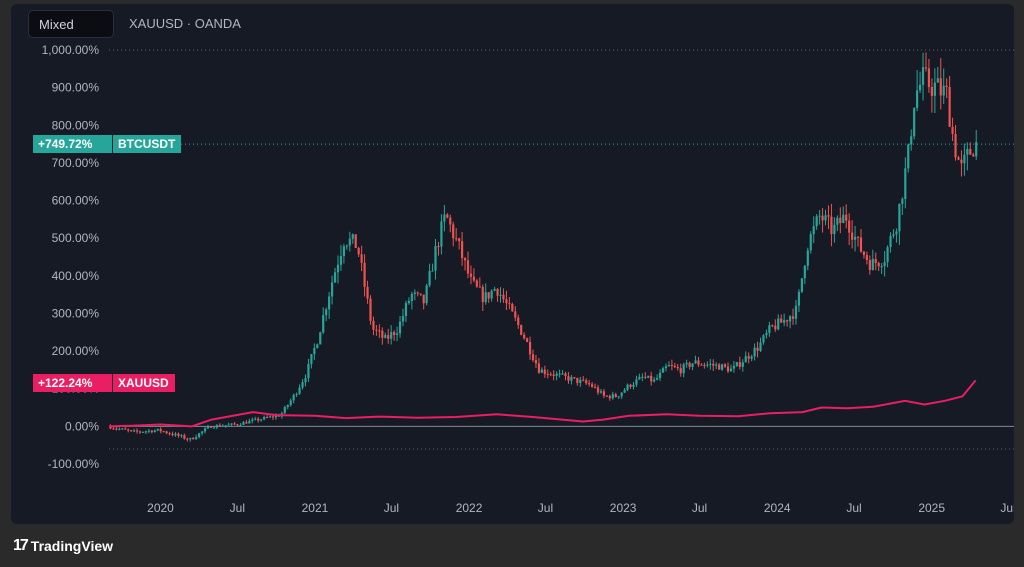 The height and width of the screenshot is (567, 1024). Describe the element at coordinates (76, 201) in the screenshot. I see `y-tick-label: 600.00%` at that location.